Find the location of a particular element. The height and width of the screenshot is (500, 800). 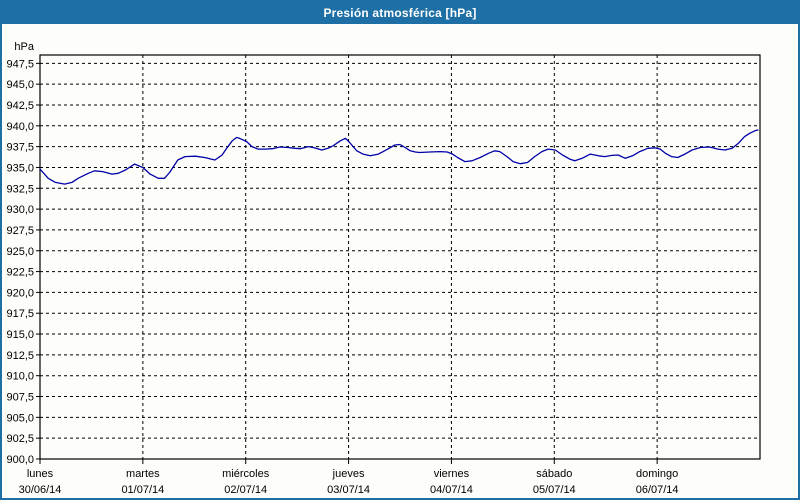

x-day-name-label: domingo is located at coordinates (657, 474).